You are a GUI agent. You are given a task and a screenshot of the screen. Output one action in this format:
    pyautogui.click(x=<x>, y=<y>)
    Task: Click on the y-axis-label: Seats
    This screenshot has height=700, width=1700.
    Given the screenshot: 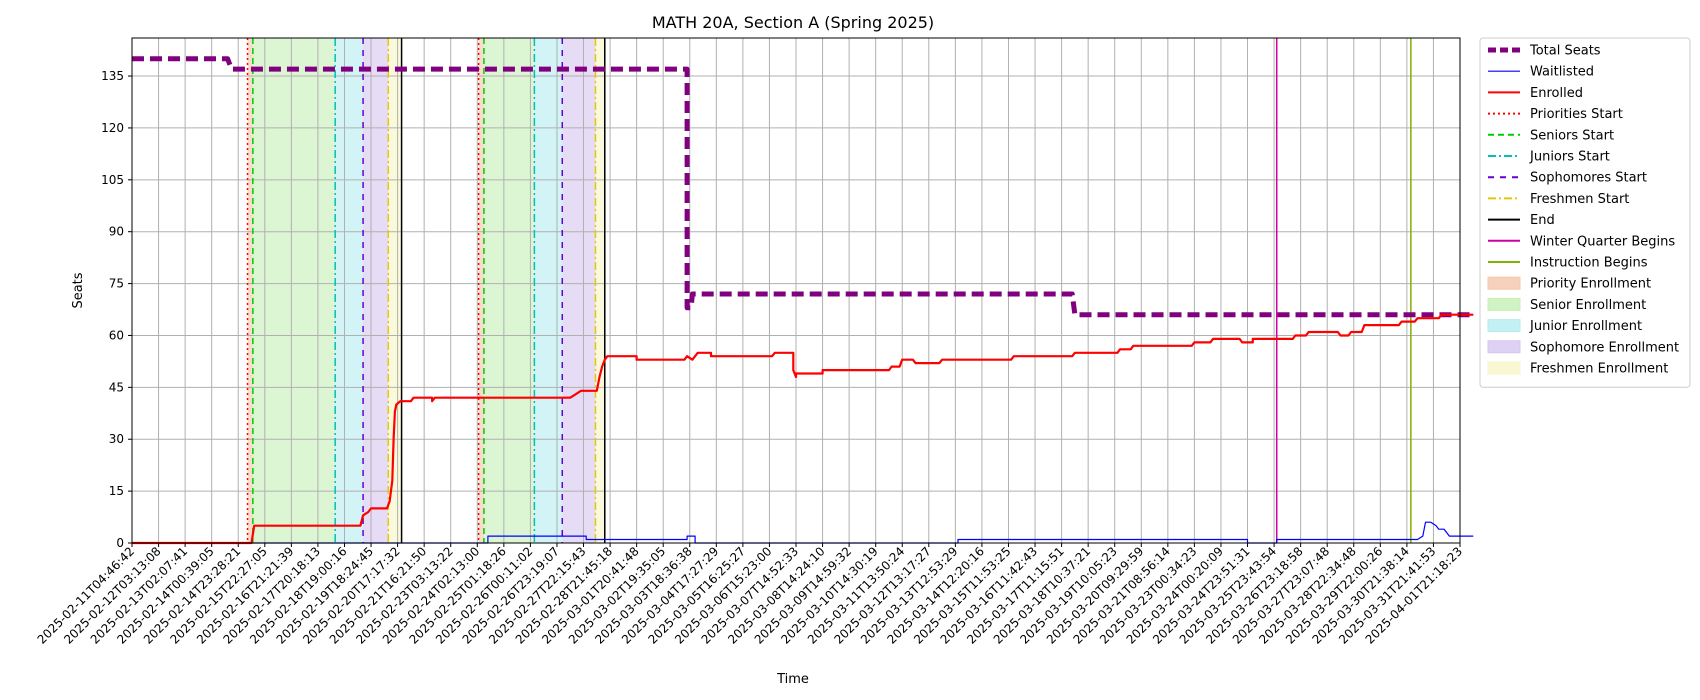 What is the action you would take?
    pyautogui.click(x=78, y=290)
    